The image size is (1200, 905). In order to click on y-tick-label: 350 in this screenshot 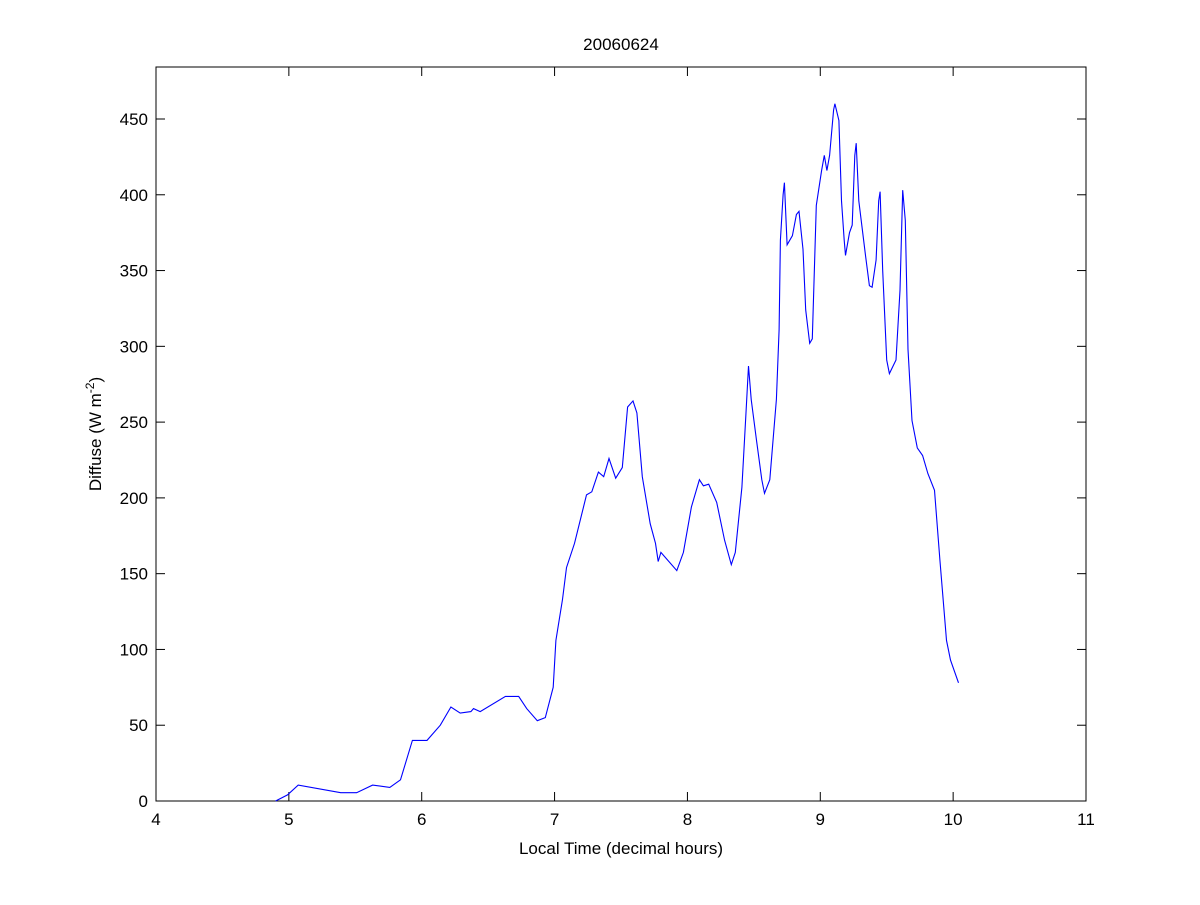, I will do `click(134, 271)`.